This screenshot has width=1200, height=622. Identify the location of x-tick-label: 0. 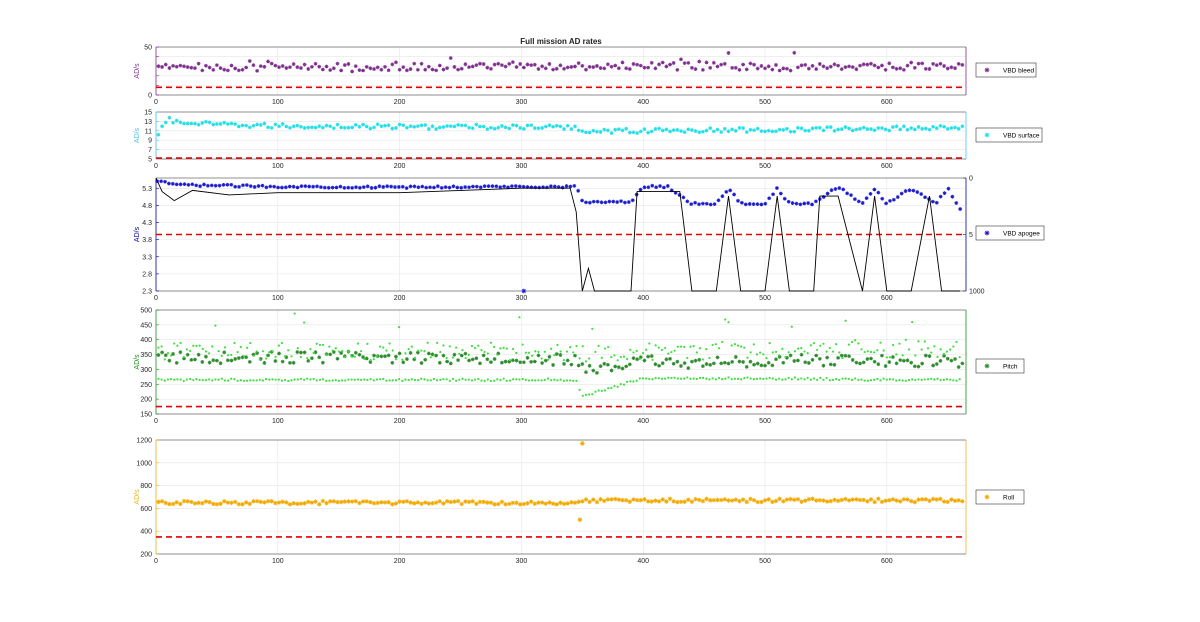
(156, 421).